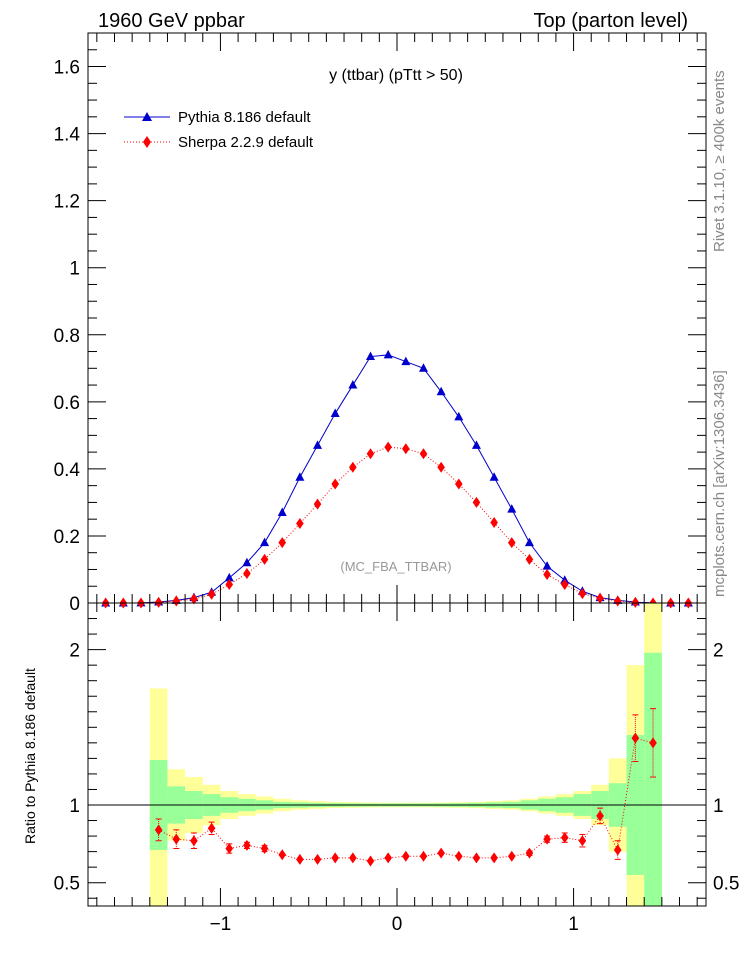 The image size is (746, 972). What do you see at coordinates (171, 21) in the screenshot?
I see `header-left: 1960 GeV ppbar` at bounding box center [171, 21].